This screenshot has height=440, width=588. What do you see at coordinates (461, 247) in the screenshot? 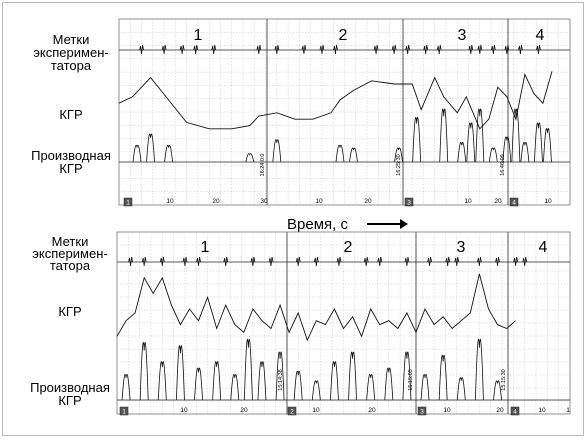
I see `segment-number: 3` at bounding box center [461, 247].